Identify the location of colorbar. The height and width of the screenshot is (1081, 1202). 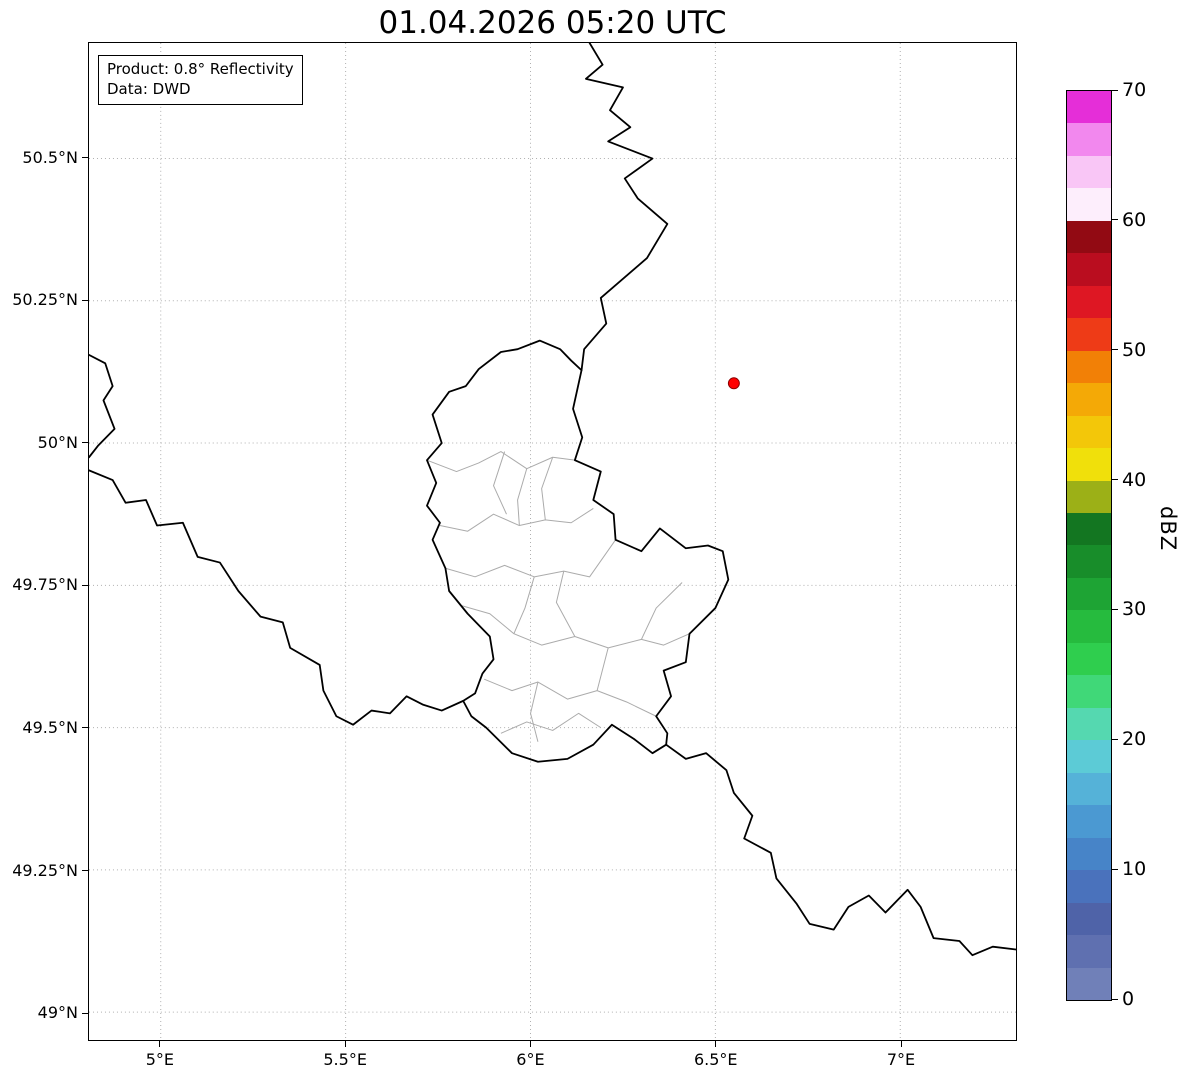
(1089, 545).